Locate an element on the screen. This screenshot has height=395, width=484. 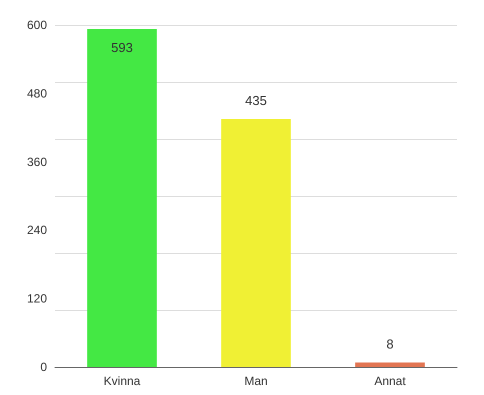
y-tick-label: 120 is located at coordinates (37, 299).